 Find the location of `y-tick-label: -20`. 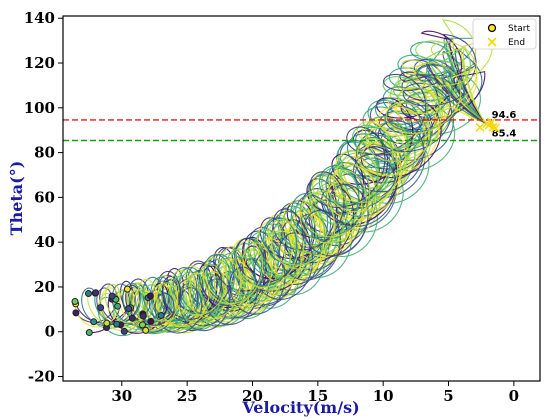

y-tick-label: -20 is located at coordinates (41, 377).